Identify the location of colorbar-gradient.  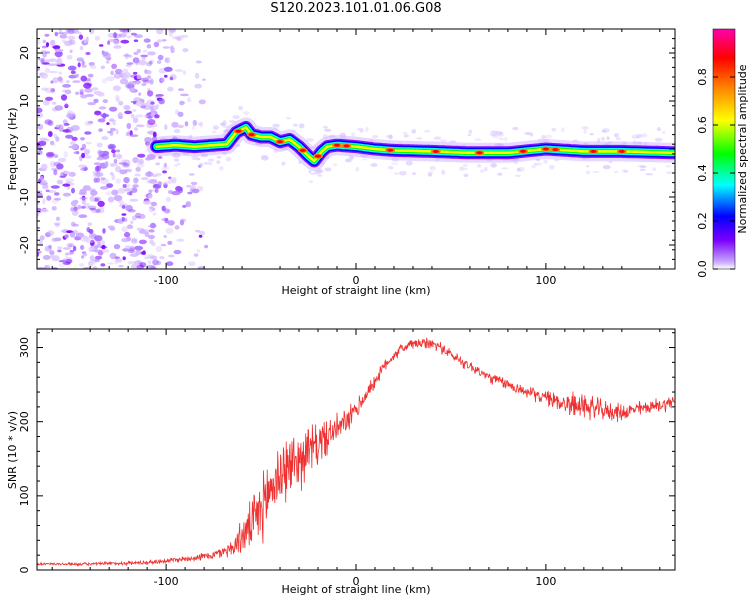
(724, 149).